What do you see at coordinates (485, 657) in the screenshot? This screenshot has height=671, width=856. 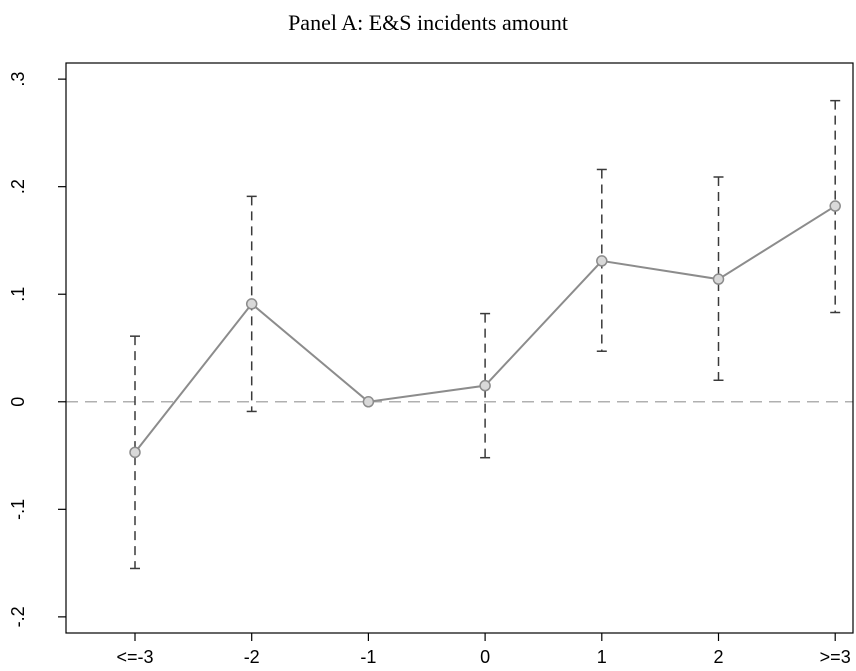 I see `x-tick-label: 0` at bounding box center [485, 657].